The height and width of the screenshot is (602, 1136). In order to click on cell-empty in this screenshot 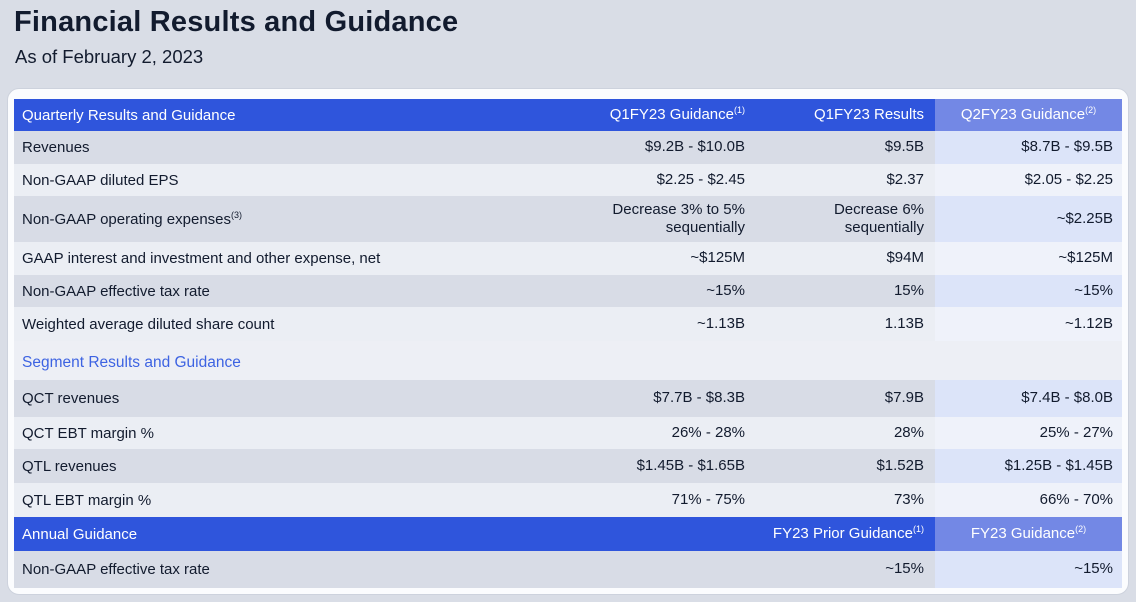, I will do `click(628, 569)`.